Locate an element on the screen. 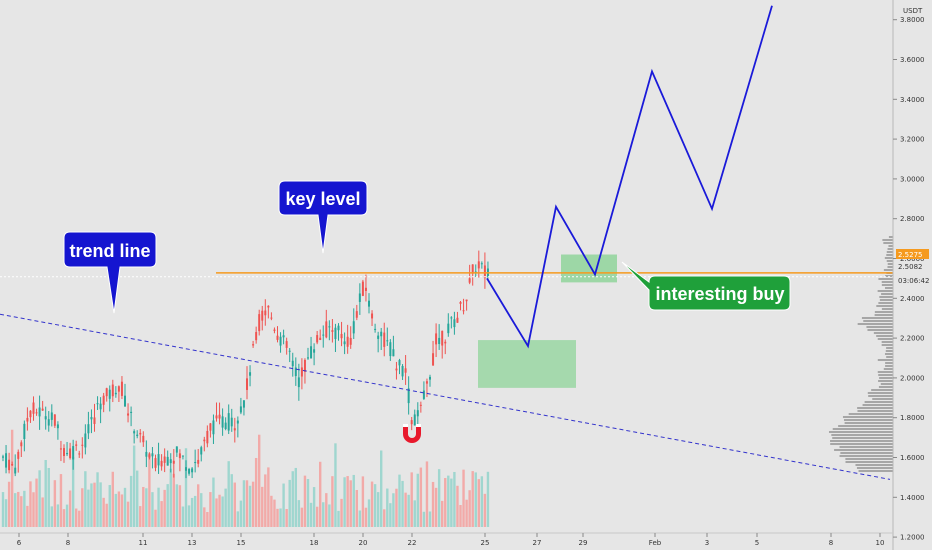 Image resolution: width=932 pixels, height=550 pixels. price-tick-label: 2.4000 is located at coordinates (912, 299).